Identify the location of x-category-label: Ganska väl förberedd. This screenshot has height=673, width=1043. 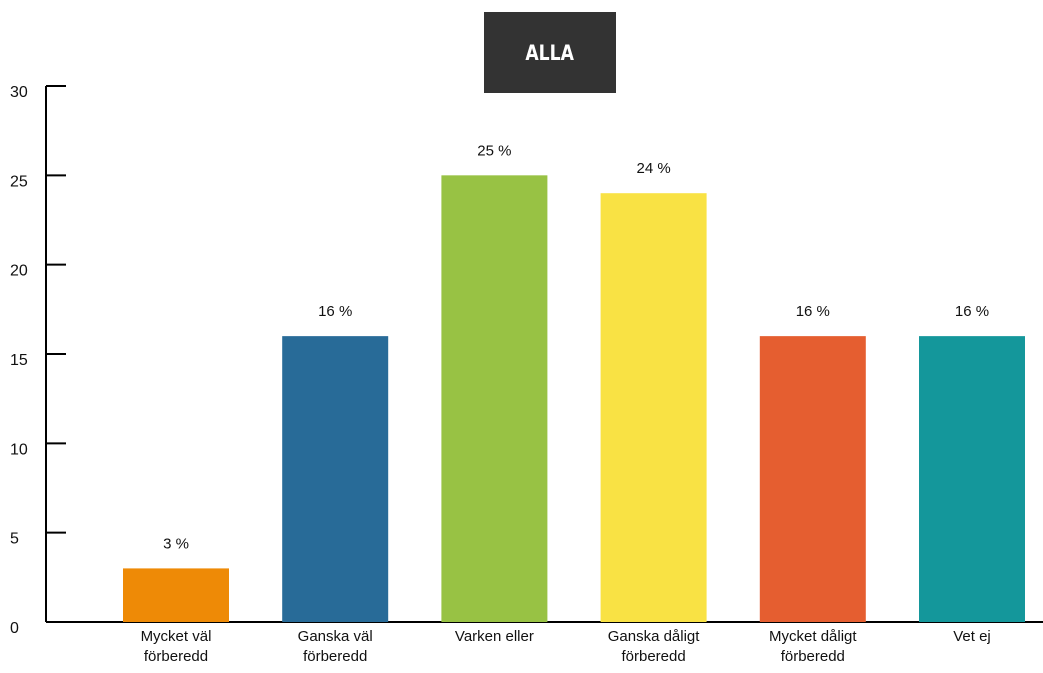
(335, 646).